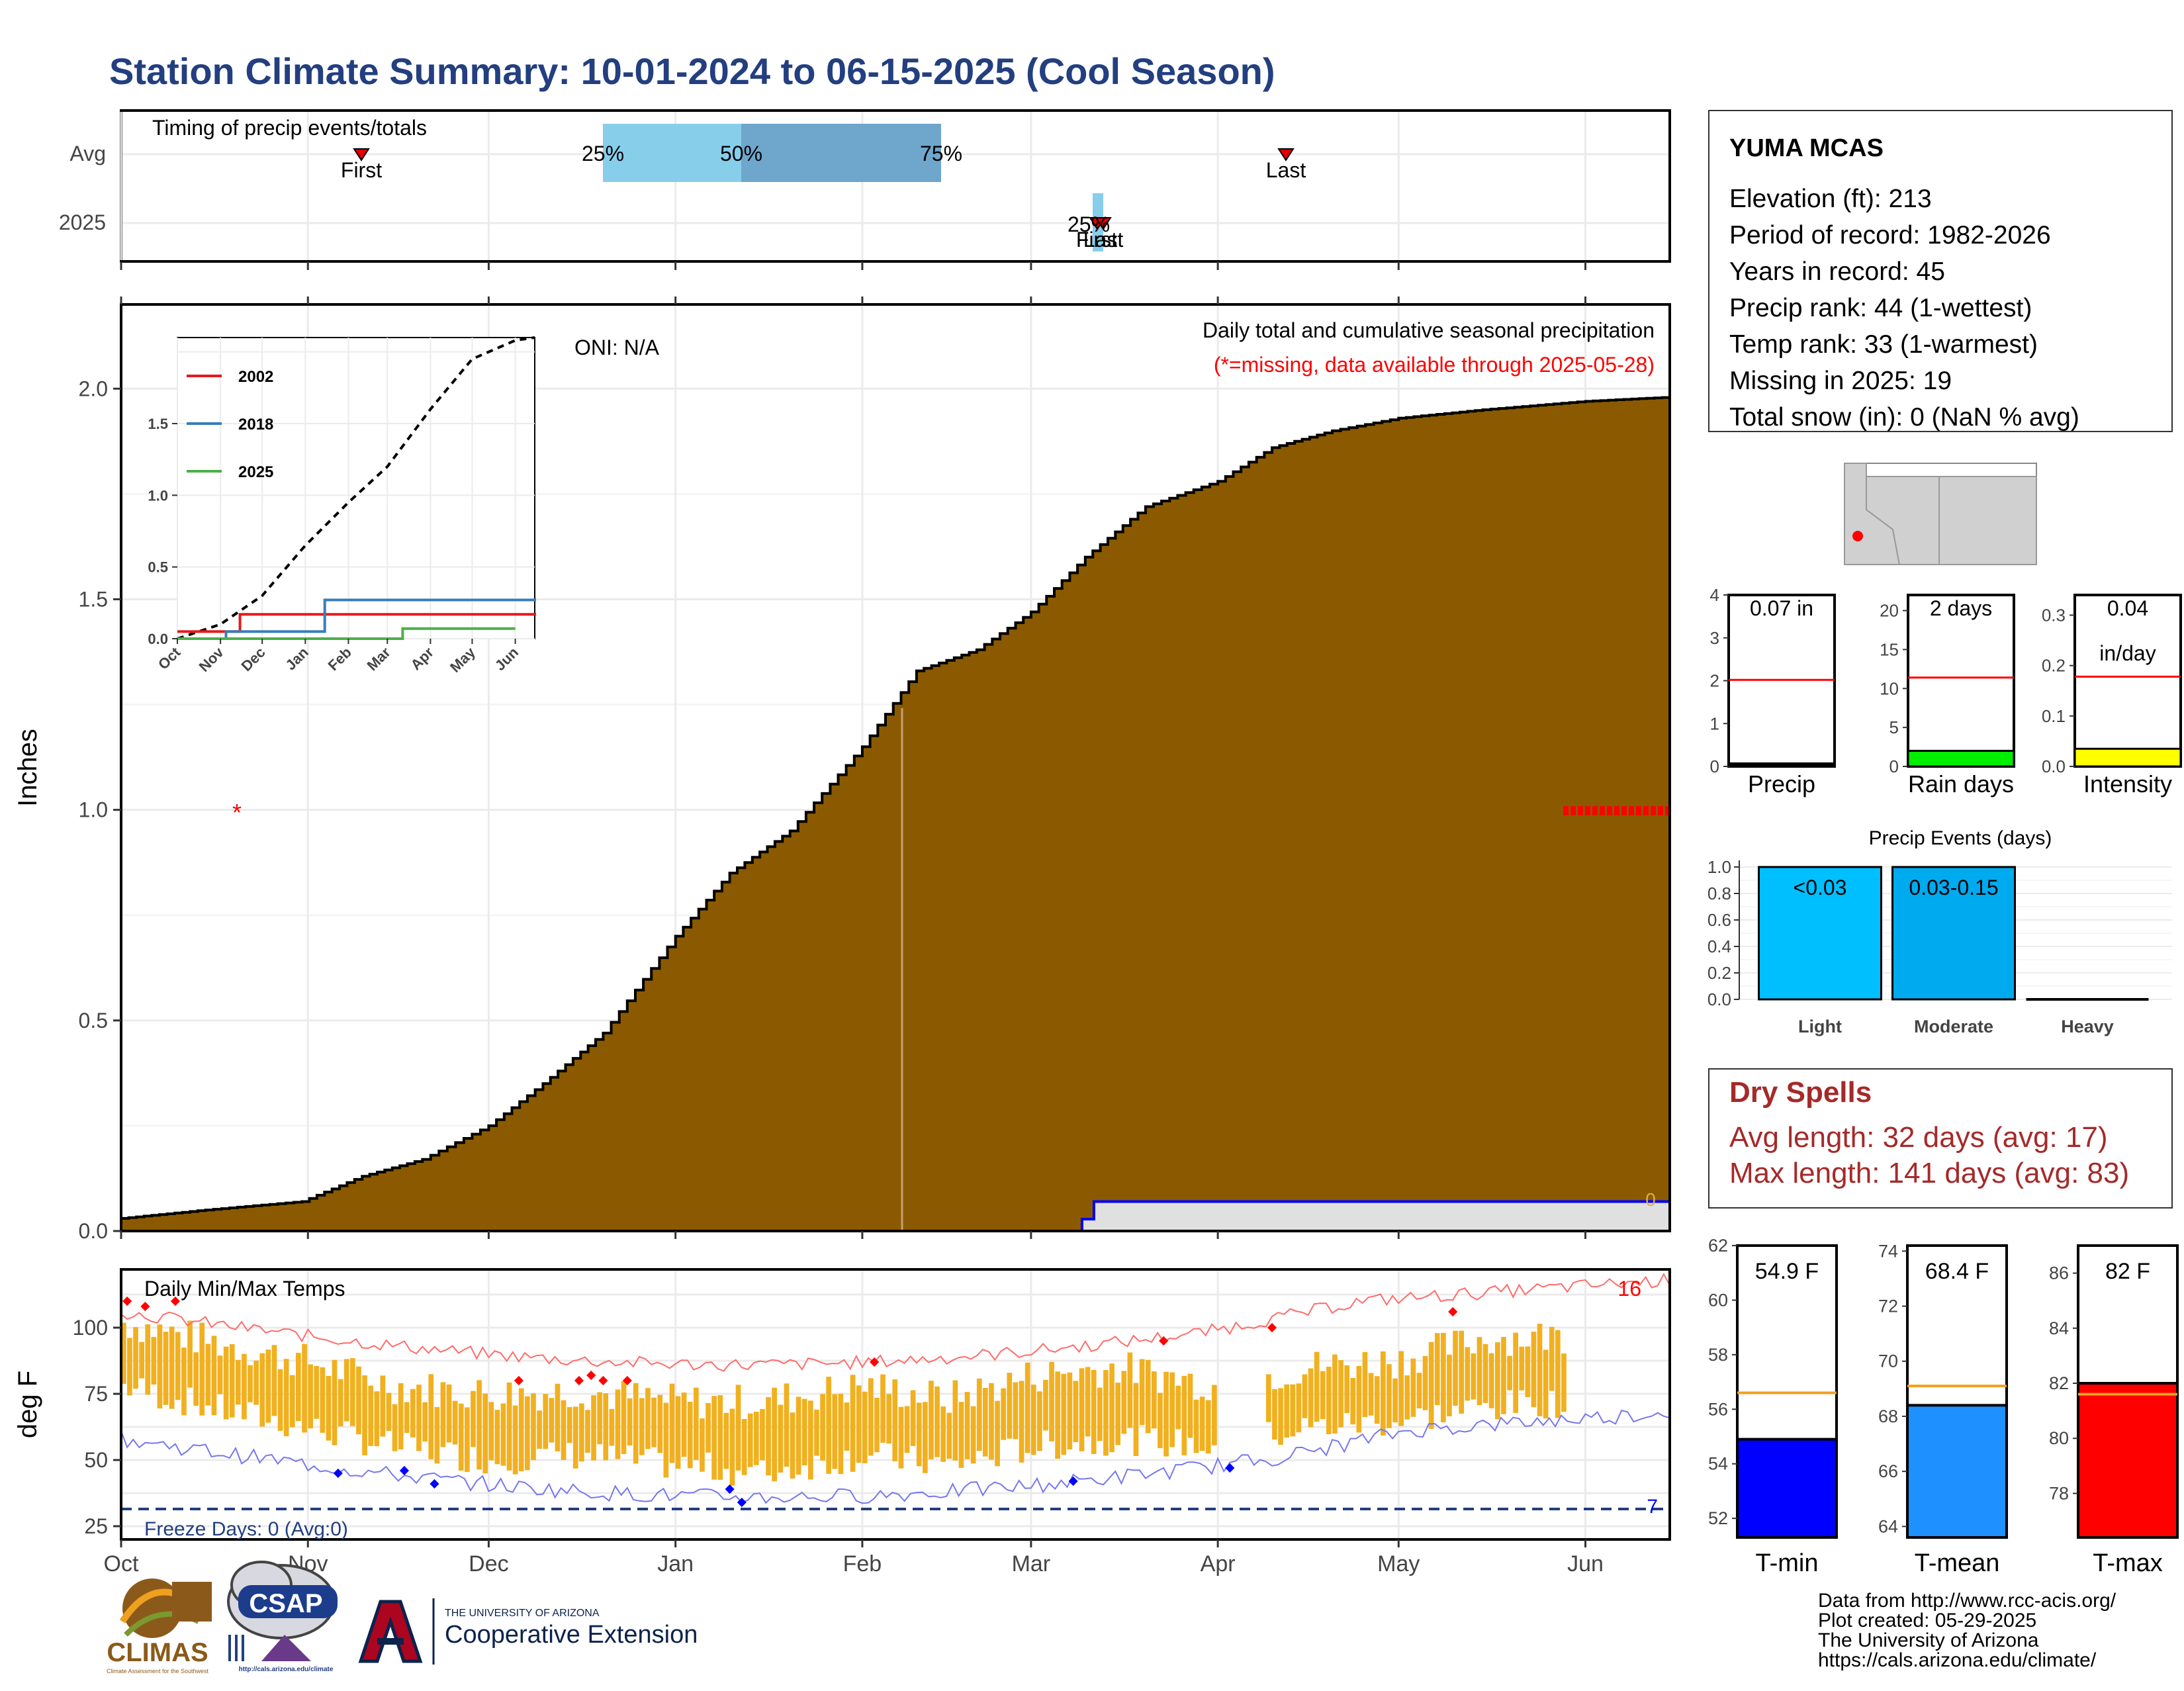  What do you see at coordinates (1888, 1361) in the screenshot?
I see `temp-summary-tick: 70` at bounding box center [1888, 1361].